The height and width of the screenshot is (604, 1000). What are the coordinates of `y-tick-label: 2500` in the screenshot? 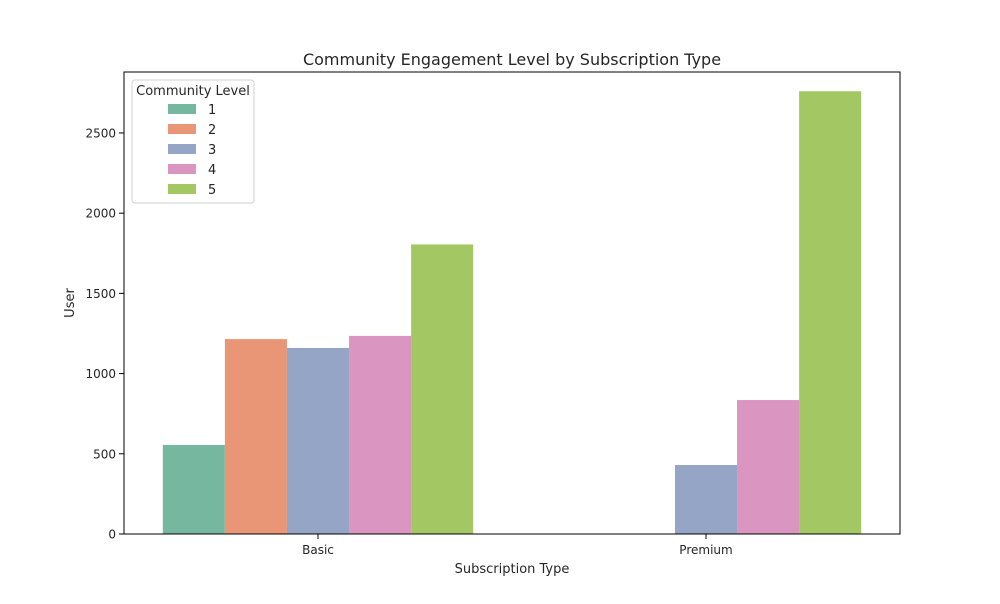 It's located at (100, 133).